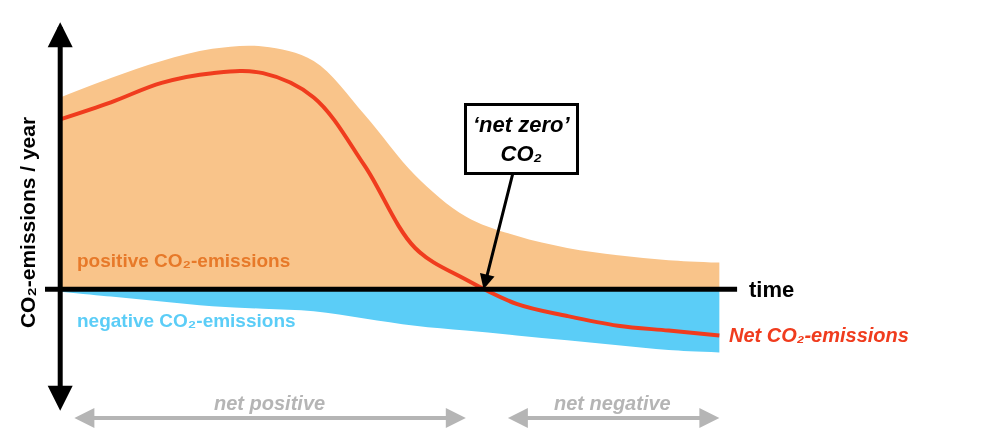 This screenshot has width=1003, height=445. What do you see at coordinates (612, 403) in the screenshot?
I see `text: net negative` at bounding box center [612, 403].